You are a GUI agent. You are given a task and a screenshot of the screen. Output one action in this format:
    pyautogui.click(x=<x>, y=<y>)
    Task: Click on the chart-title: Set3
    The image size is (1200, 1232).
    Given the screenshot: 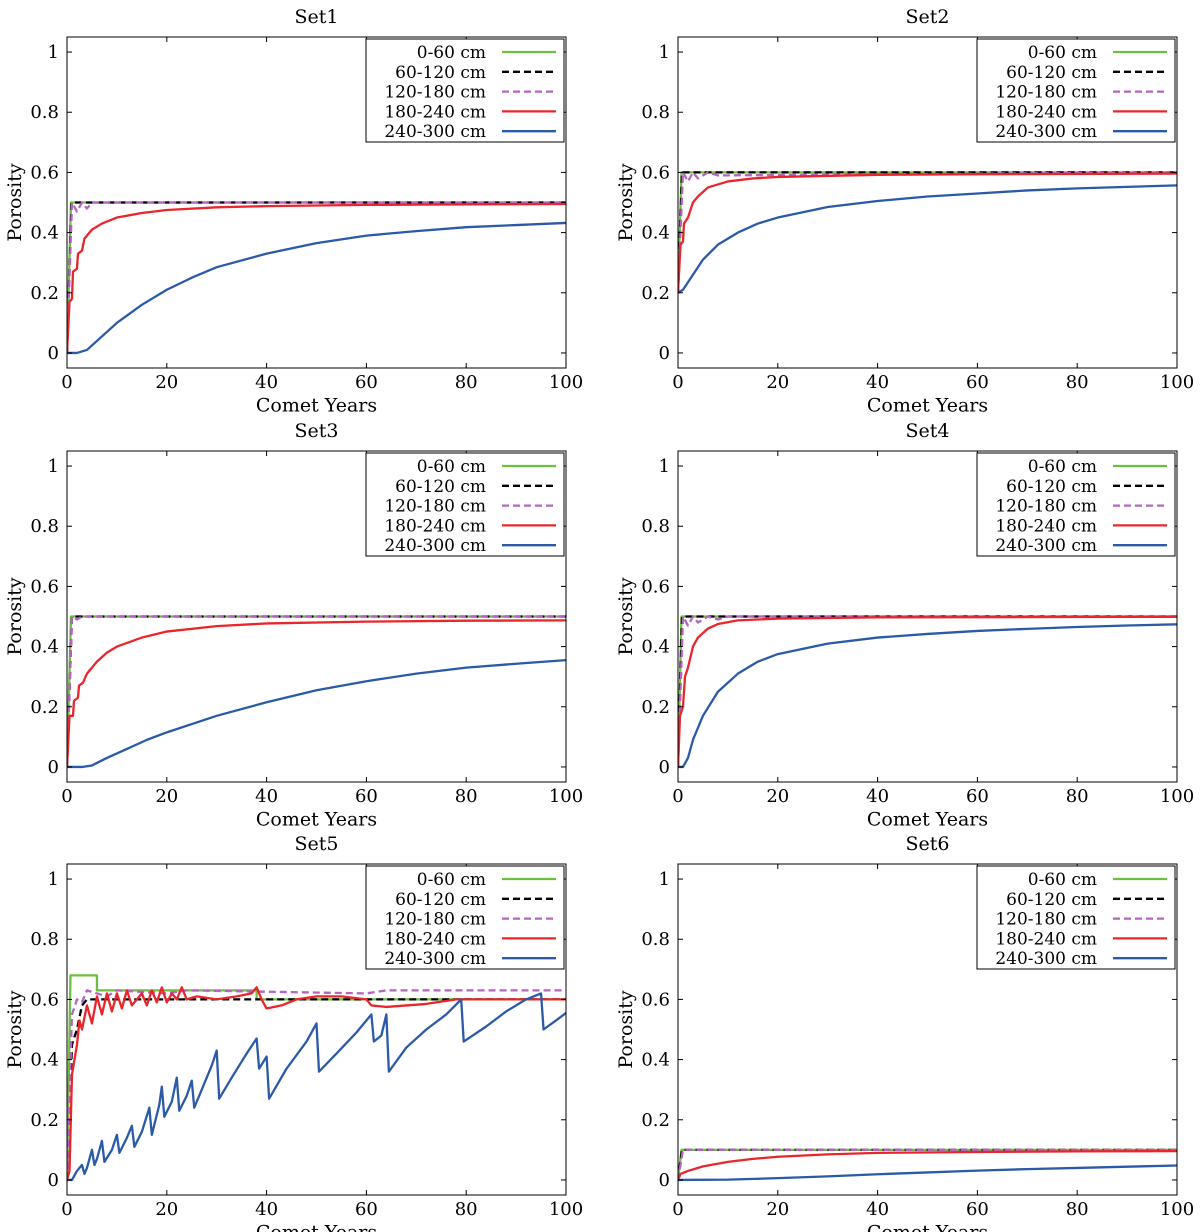 What is the action you would take?
    pyautogui.click(x=317, y=431)
    